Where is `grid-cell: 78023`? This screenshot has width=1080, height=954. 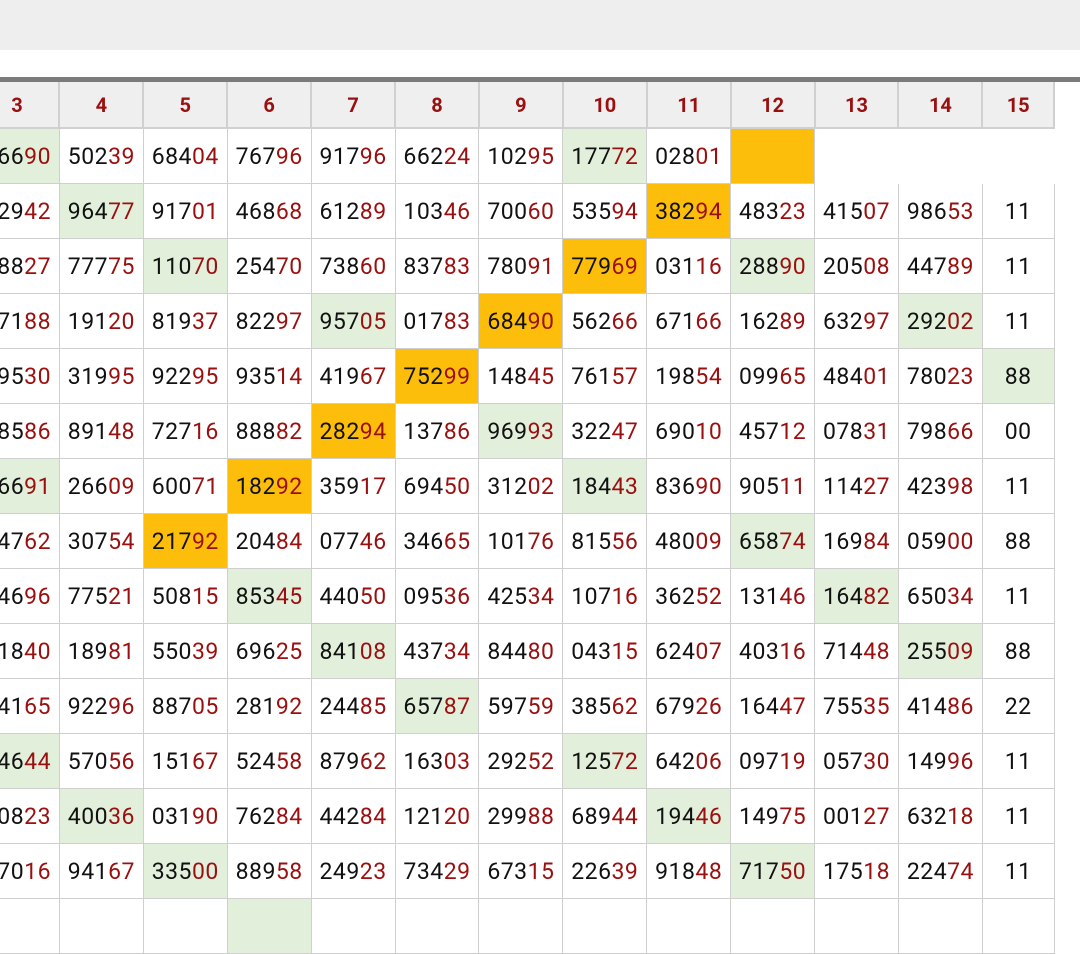 grid-cell: 78023 is located at coordinates (940, 376).